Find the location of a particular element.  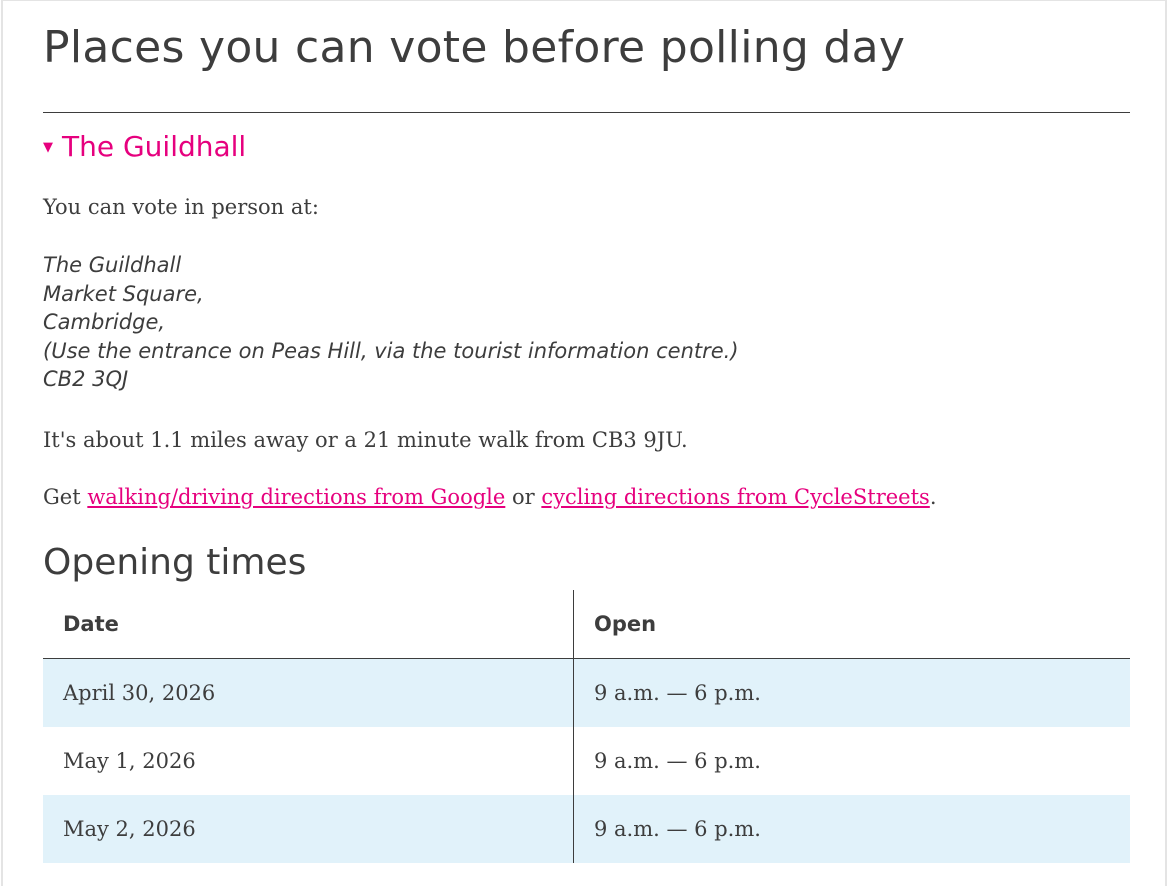

table-row: April 30, 2026 9 a.m. — 6 p.m. is located at coordinates (586, 692).